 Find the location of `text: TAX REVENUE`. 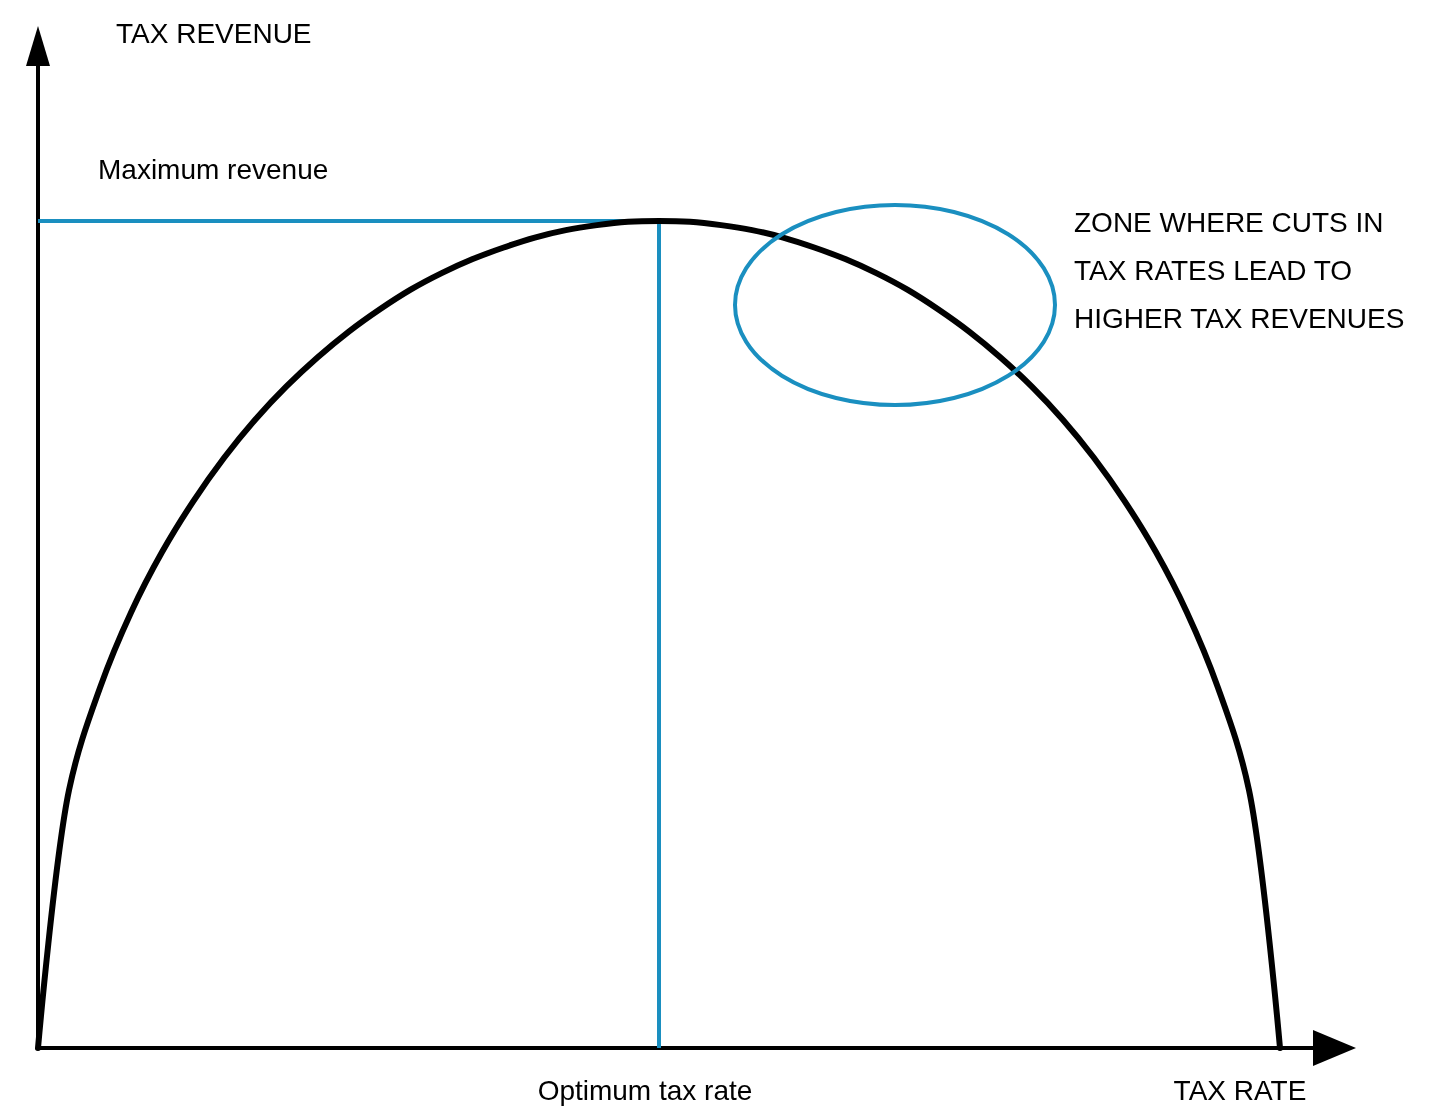

text: TAX REVENUE is located at coordinates (214, 33).